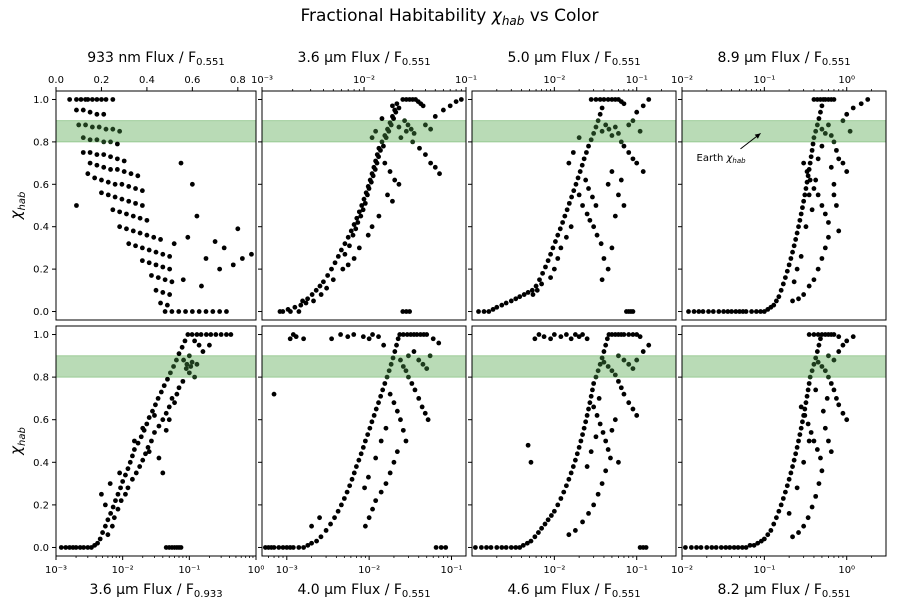  What do you see at coordinates (779, 462) in the screenshot?
I see `panel-bottom-4: 10⁻² 10⁻¹ 10⁰ 8.2 μm Flux / F0.551` at bounding box center [779, 462].